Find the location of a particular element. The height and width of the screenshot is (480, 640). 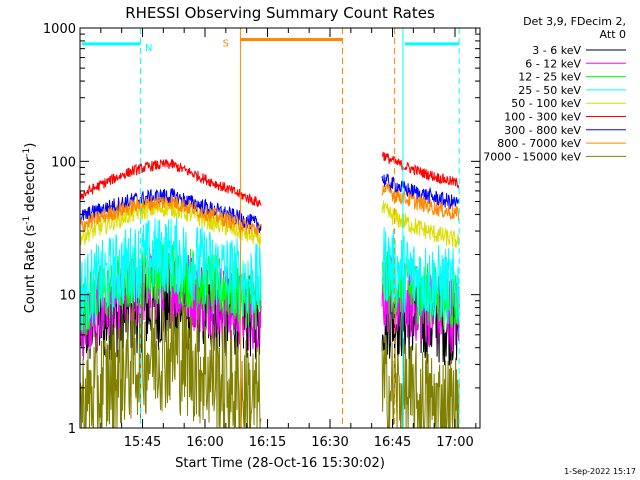

y-tick-label-2: 10 is located at coordinates (67, 296).